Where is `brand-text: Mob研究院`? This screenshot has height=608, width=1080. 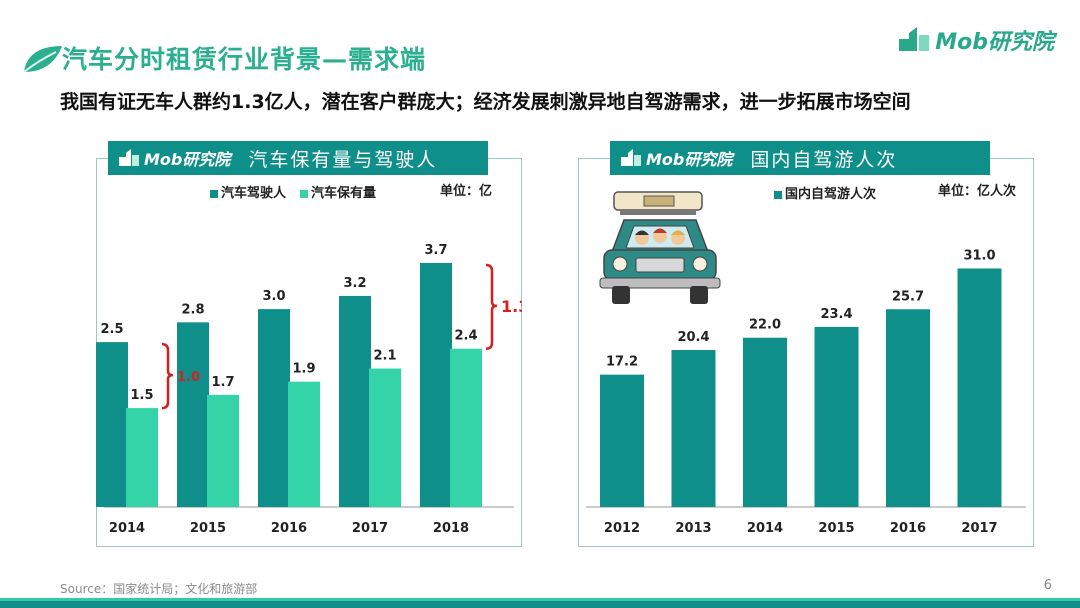
brand-text: Mob研究院 is located at coordinates (994, 42).